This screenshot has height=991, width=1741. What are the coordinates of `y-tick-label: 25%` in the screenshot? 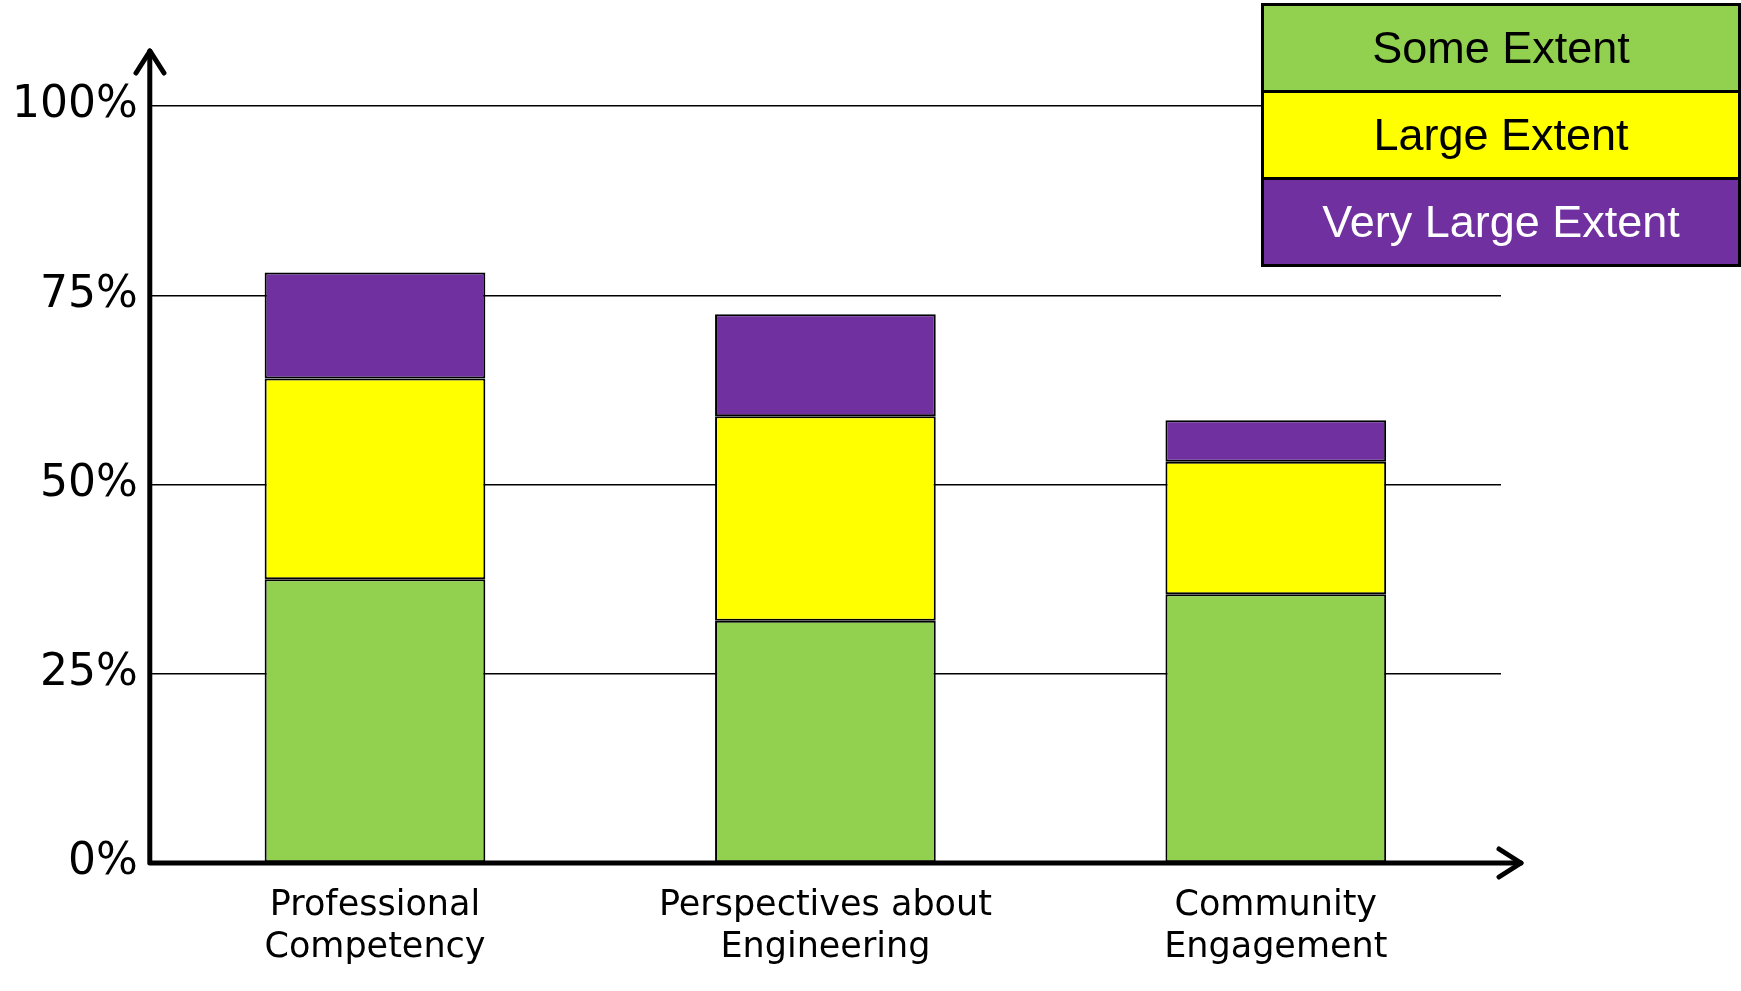 It's located at (88, 670).